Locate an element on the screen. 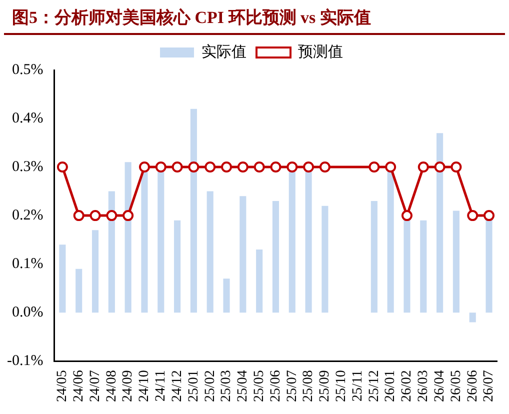 The height and width of the screenshot is (414, 509). x-tick-label: 25/04 is located at coordinates (243, 386).